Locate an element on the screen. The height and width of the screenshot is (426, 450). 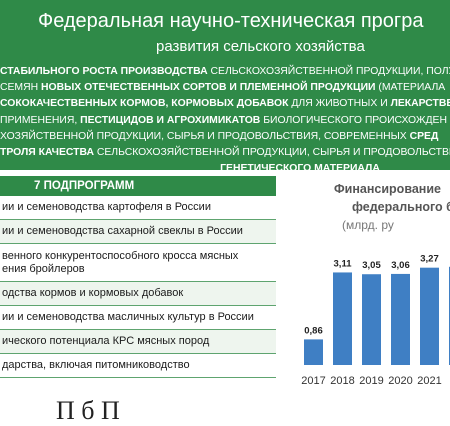
x-tick-label: 2017 is located at coordinates (313, 381).